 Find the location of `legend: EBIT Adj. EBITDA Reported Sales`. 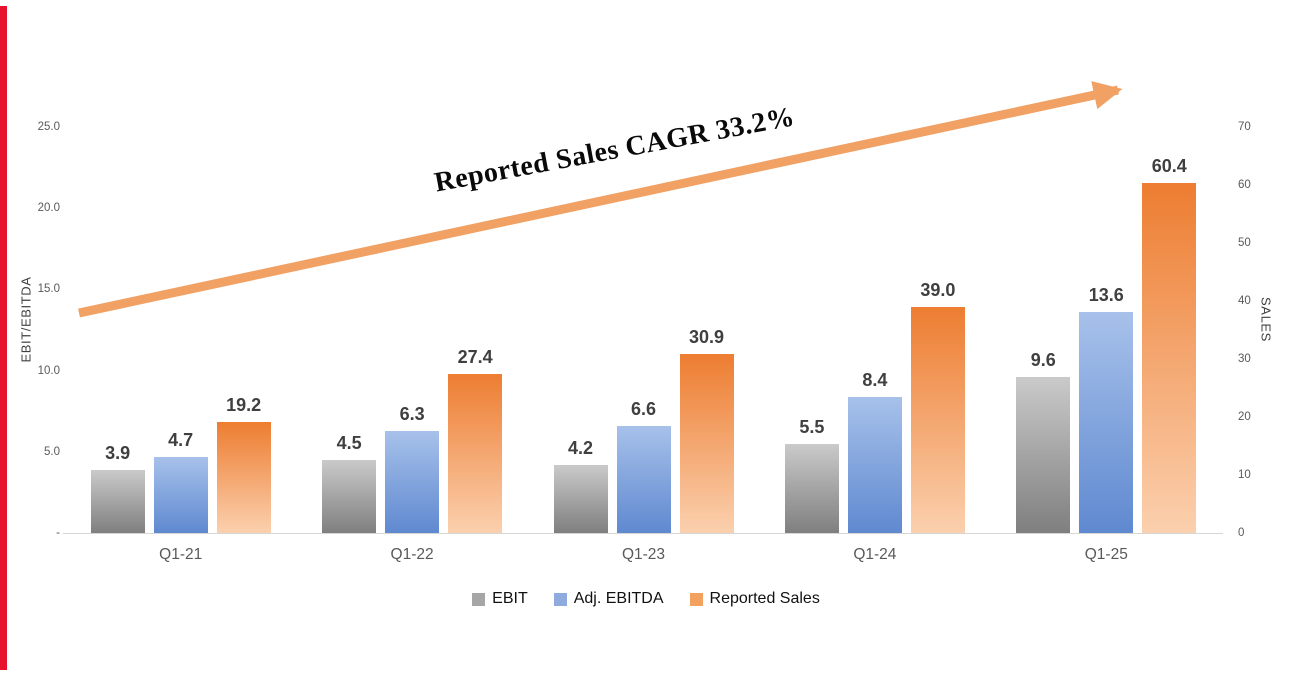

legend: EBIT Adj. EBITDA Reported Sales is located at coordinates (646, 599).